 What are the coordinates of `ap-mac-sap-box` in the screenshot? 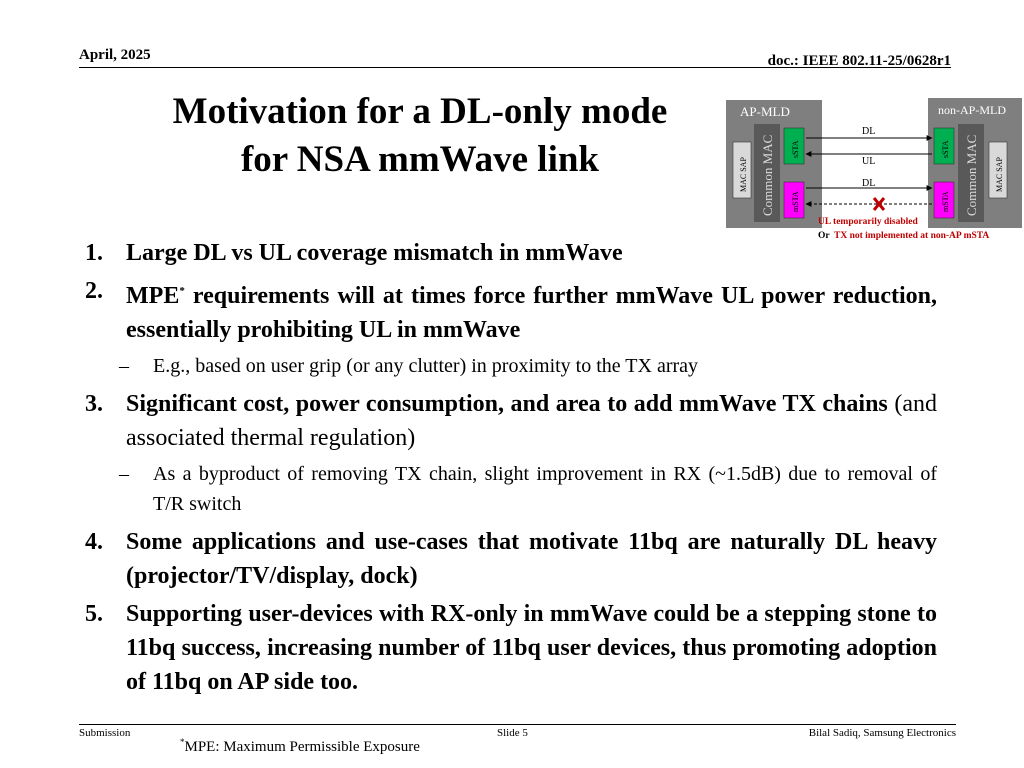 It's located at (742, 170).